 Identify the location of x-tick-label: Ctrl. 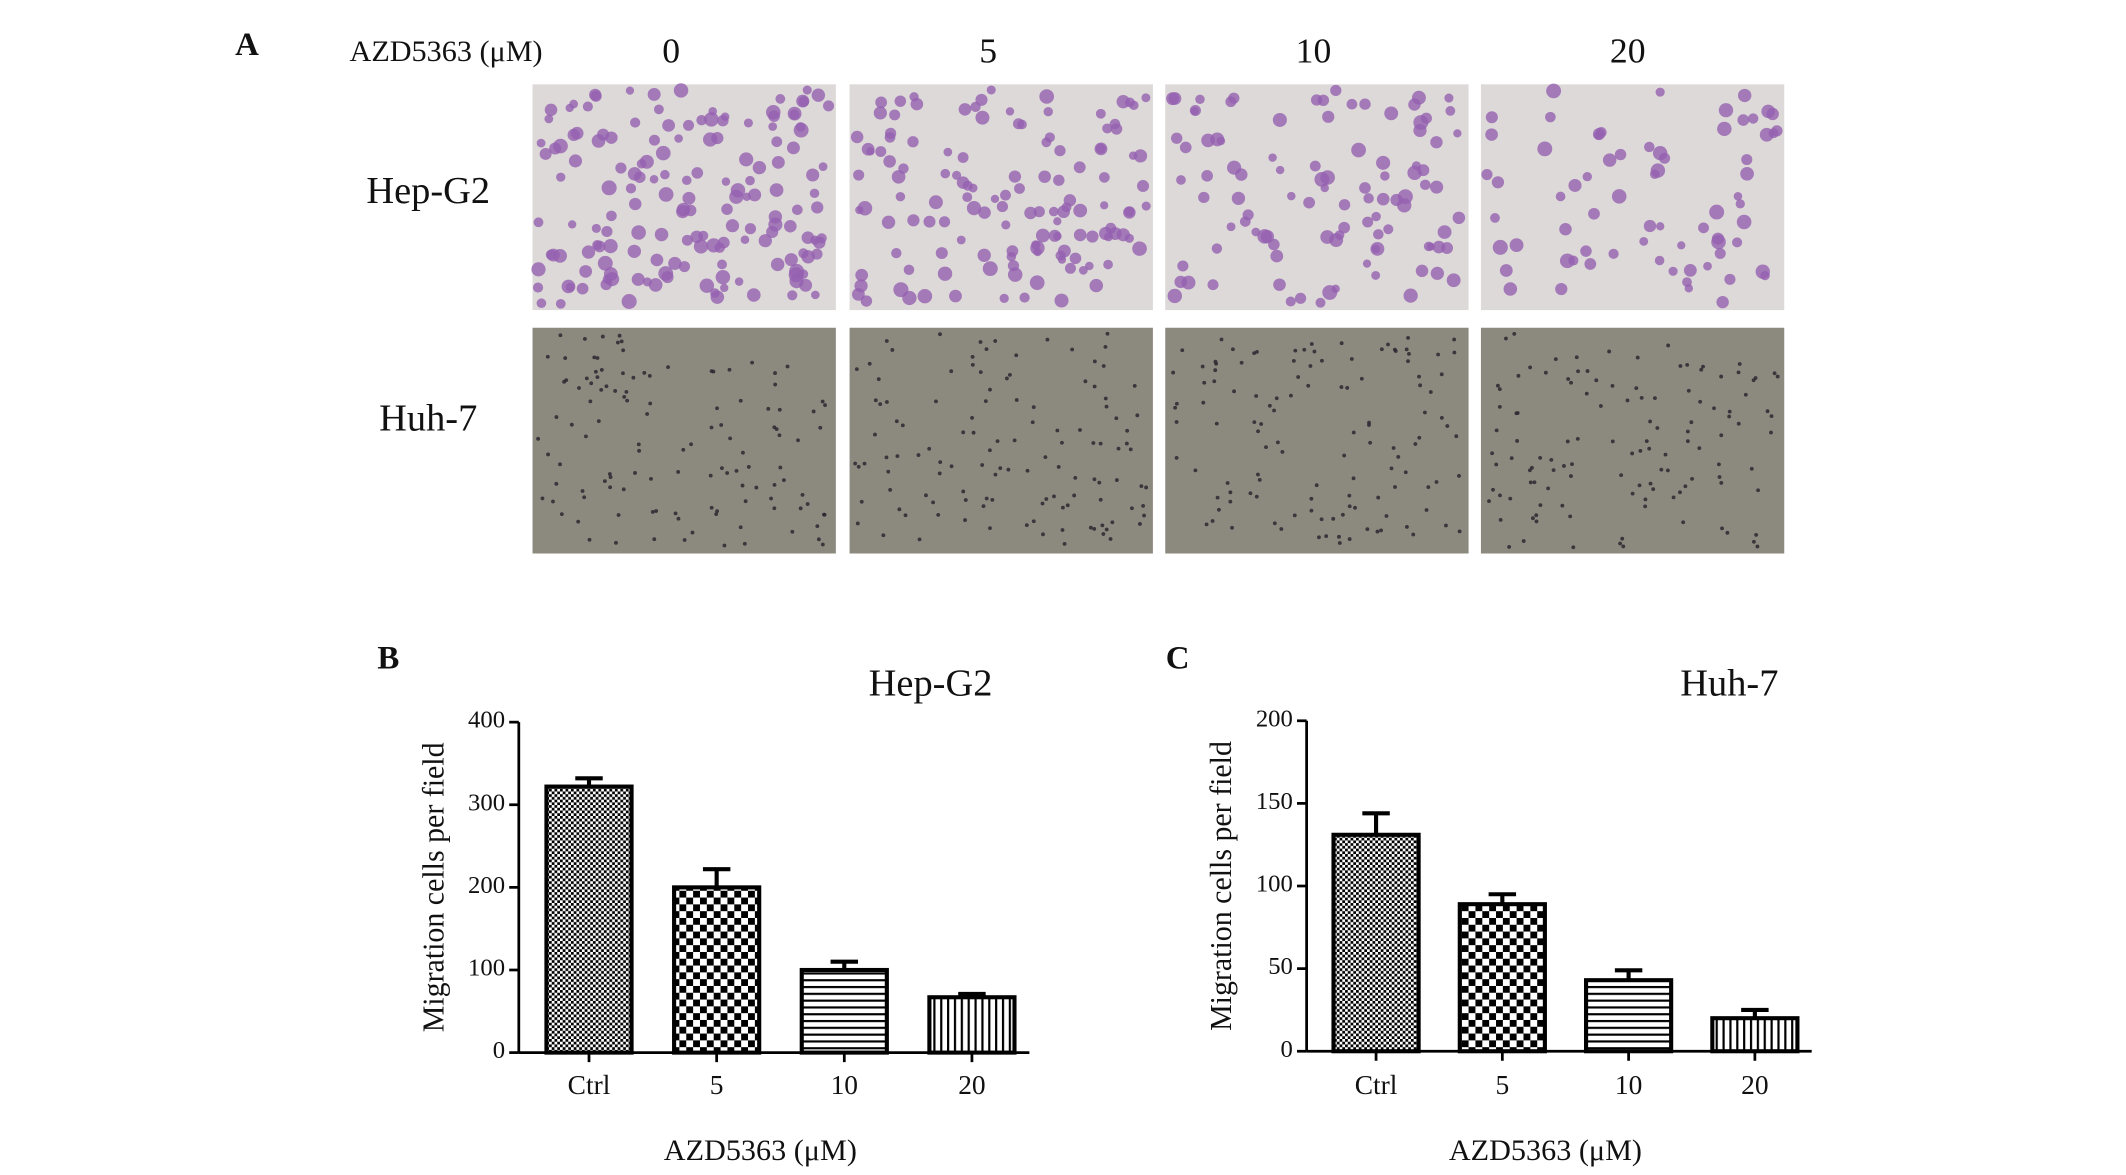
(1376, 1085).